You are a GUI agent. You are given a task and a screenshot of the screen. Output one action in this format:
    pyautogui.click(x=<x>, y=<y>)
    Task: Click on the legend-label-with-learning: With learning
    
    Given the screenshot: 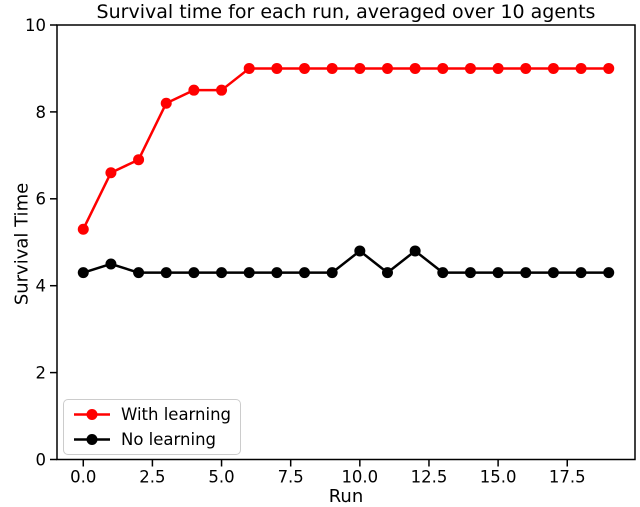 What is the action you would take?
    pyautogui.click(x=176, y=414)
    